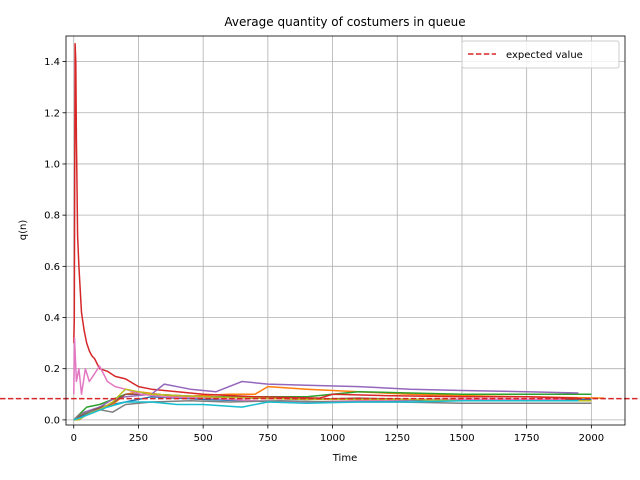  Describe the element at coordinates (52, 62) in the screenshot. I see `y-tick-label: 1.4` at that location.